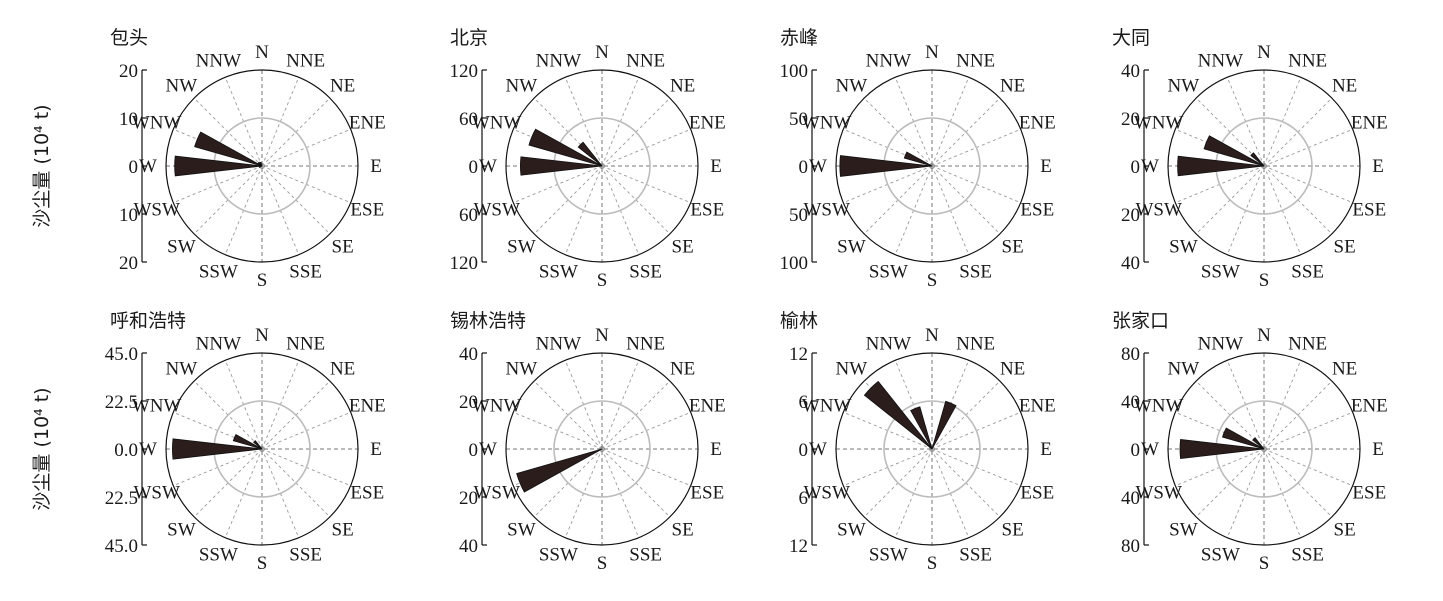  What do you see at coordinates (121, 402) in the screenshot?
I see `y-scale-tick-label: 22.5` at bounding box center [121, 402].